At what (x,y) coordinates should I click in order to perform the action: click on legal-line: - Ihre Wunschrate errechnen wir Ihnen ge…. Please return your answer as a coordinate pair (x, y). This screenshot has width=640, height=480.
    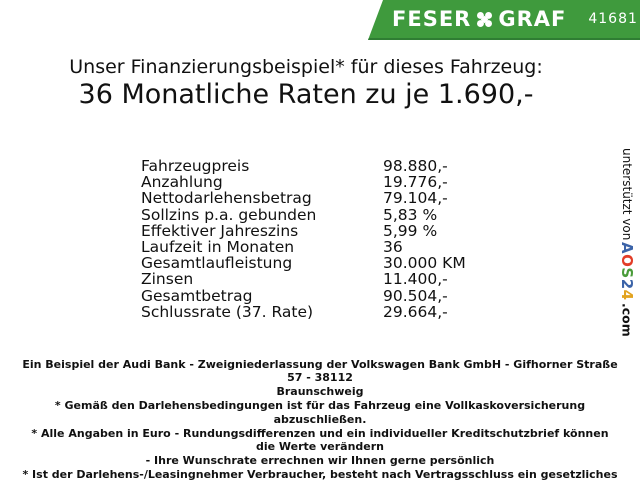
    Looking at the image, I should click on (320, 460).